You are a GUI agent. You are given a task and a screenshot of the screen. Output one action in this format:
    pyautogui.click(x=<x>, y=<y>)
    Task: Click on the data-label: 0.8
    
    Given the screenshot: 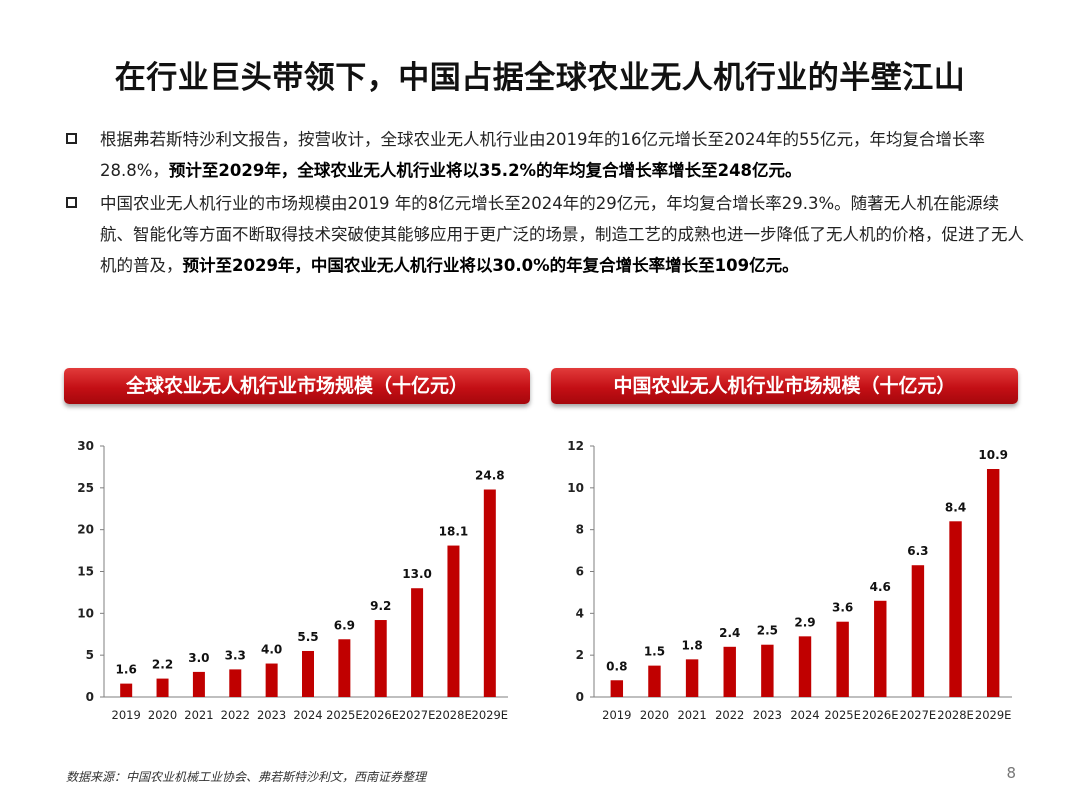 What is the action you would take?
    pyautogui.click(x=616, y=666)
    